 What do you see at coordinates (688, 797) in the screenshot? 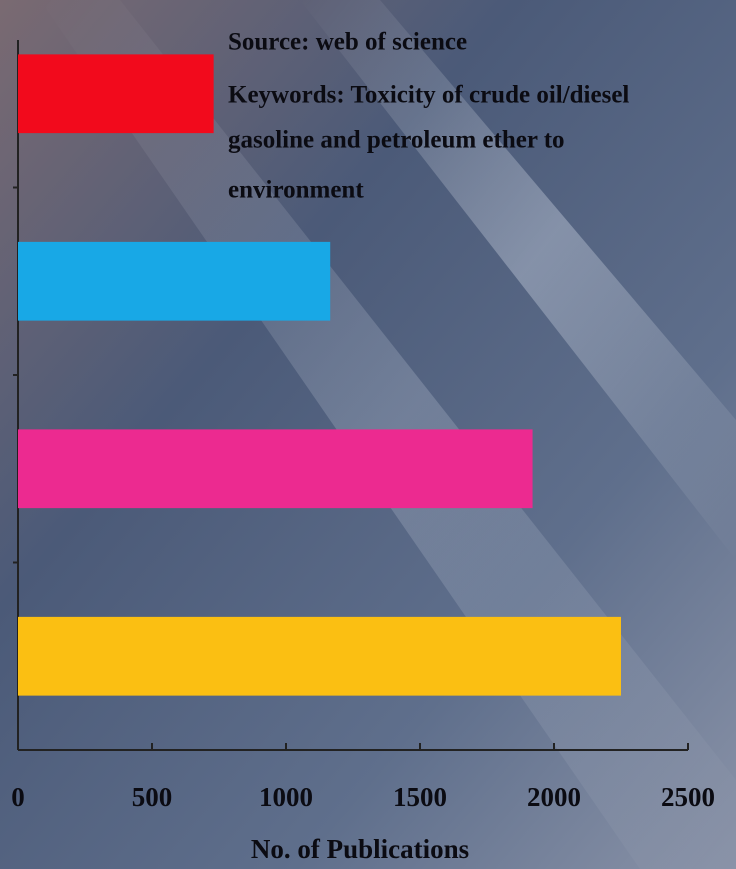
I see `x-tick-label: 2500` at bounding box center [688, 797].